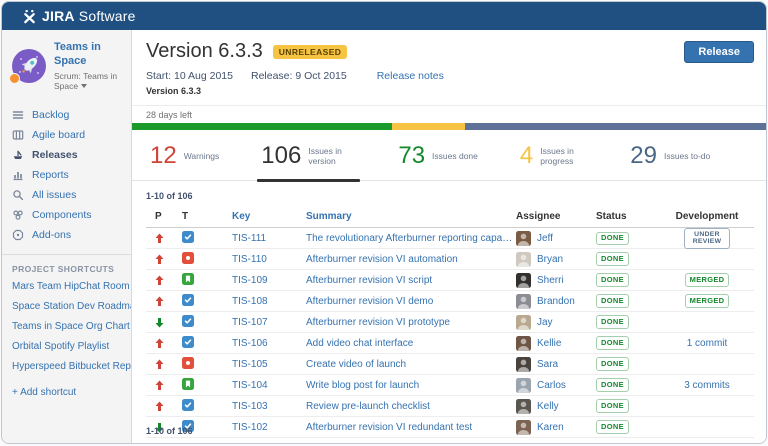  Describe the element at coordinates (382, 259) in the screenshot. I see `issue-summary-link: Afterburner revision VI automation` at that location.